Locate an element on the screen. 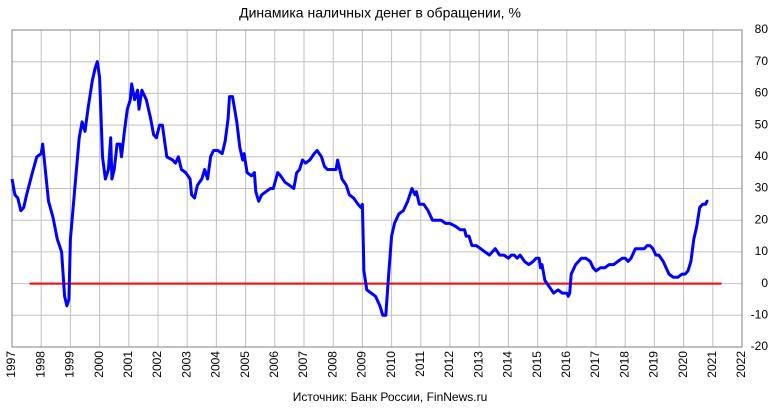 This screenshot has height=409, width=780. x-tick-label: 2017 is located at coordinates (595, 364).